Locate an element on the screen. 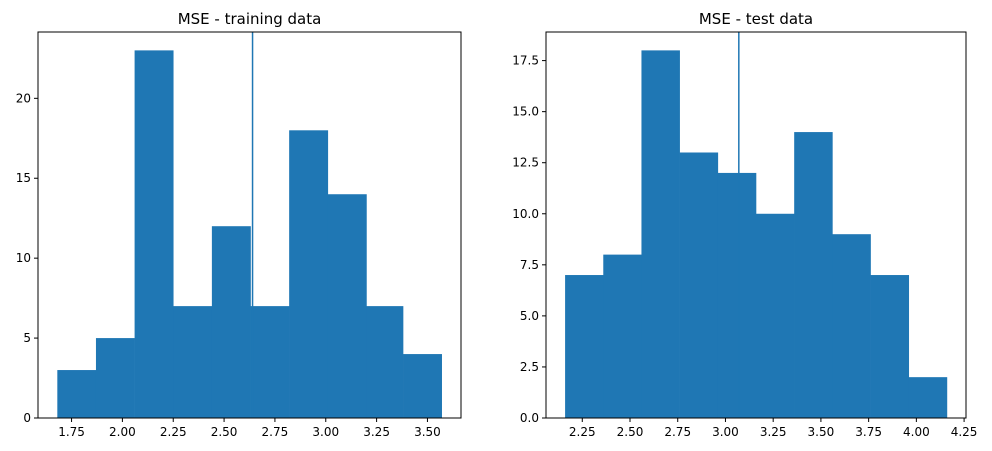 Image resolution: width=992 pixels, height=451 pixels. x-tick-label: 4.00 is located at coordinates (916, 432).